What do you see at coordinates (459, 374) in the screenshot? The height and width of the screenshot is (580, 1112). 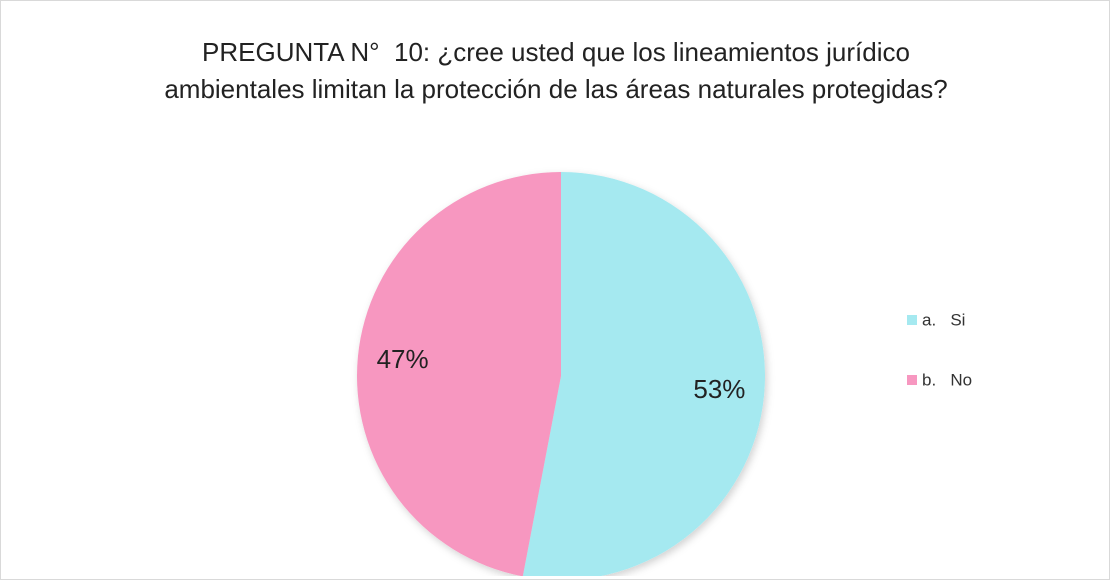 I see `pie-slice` at bounding box center [459, 374].